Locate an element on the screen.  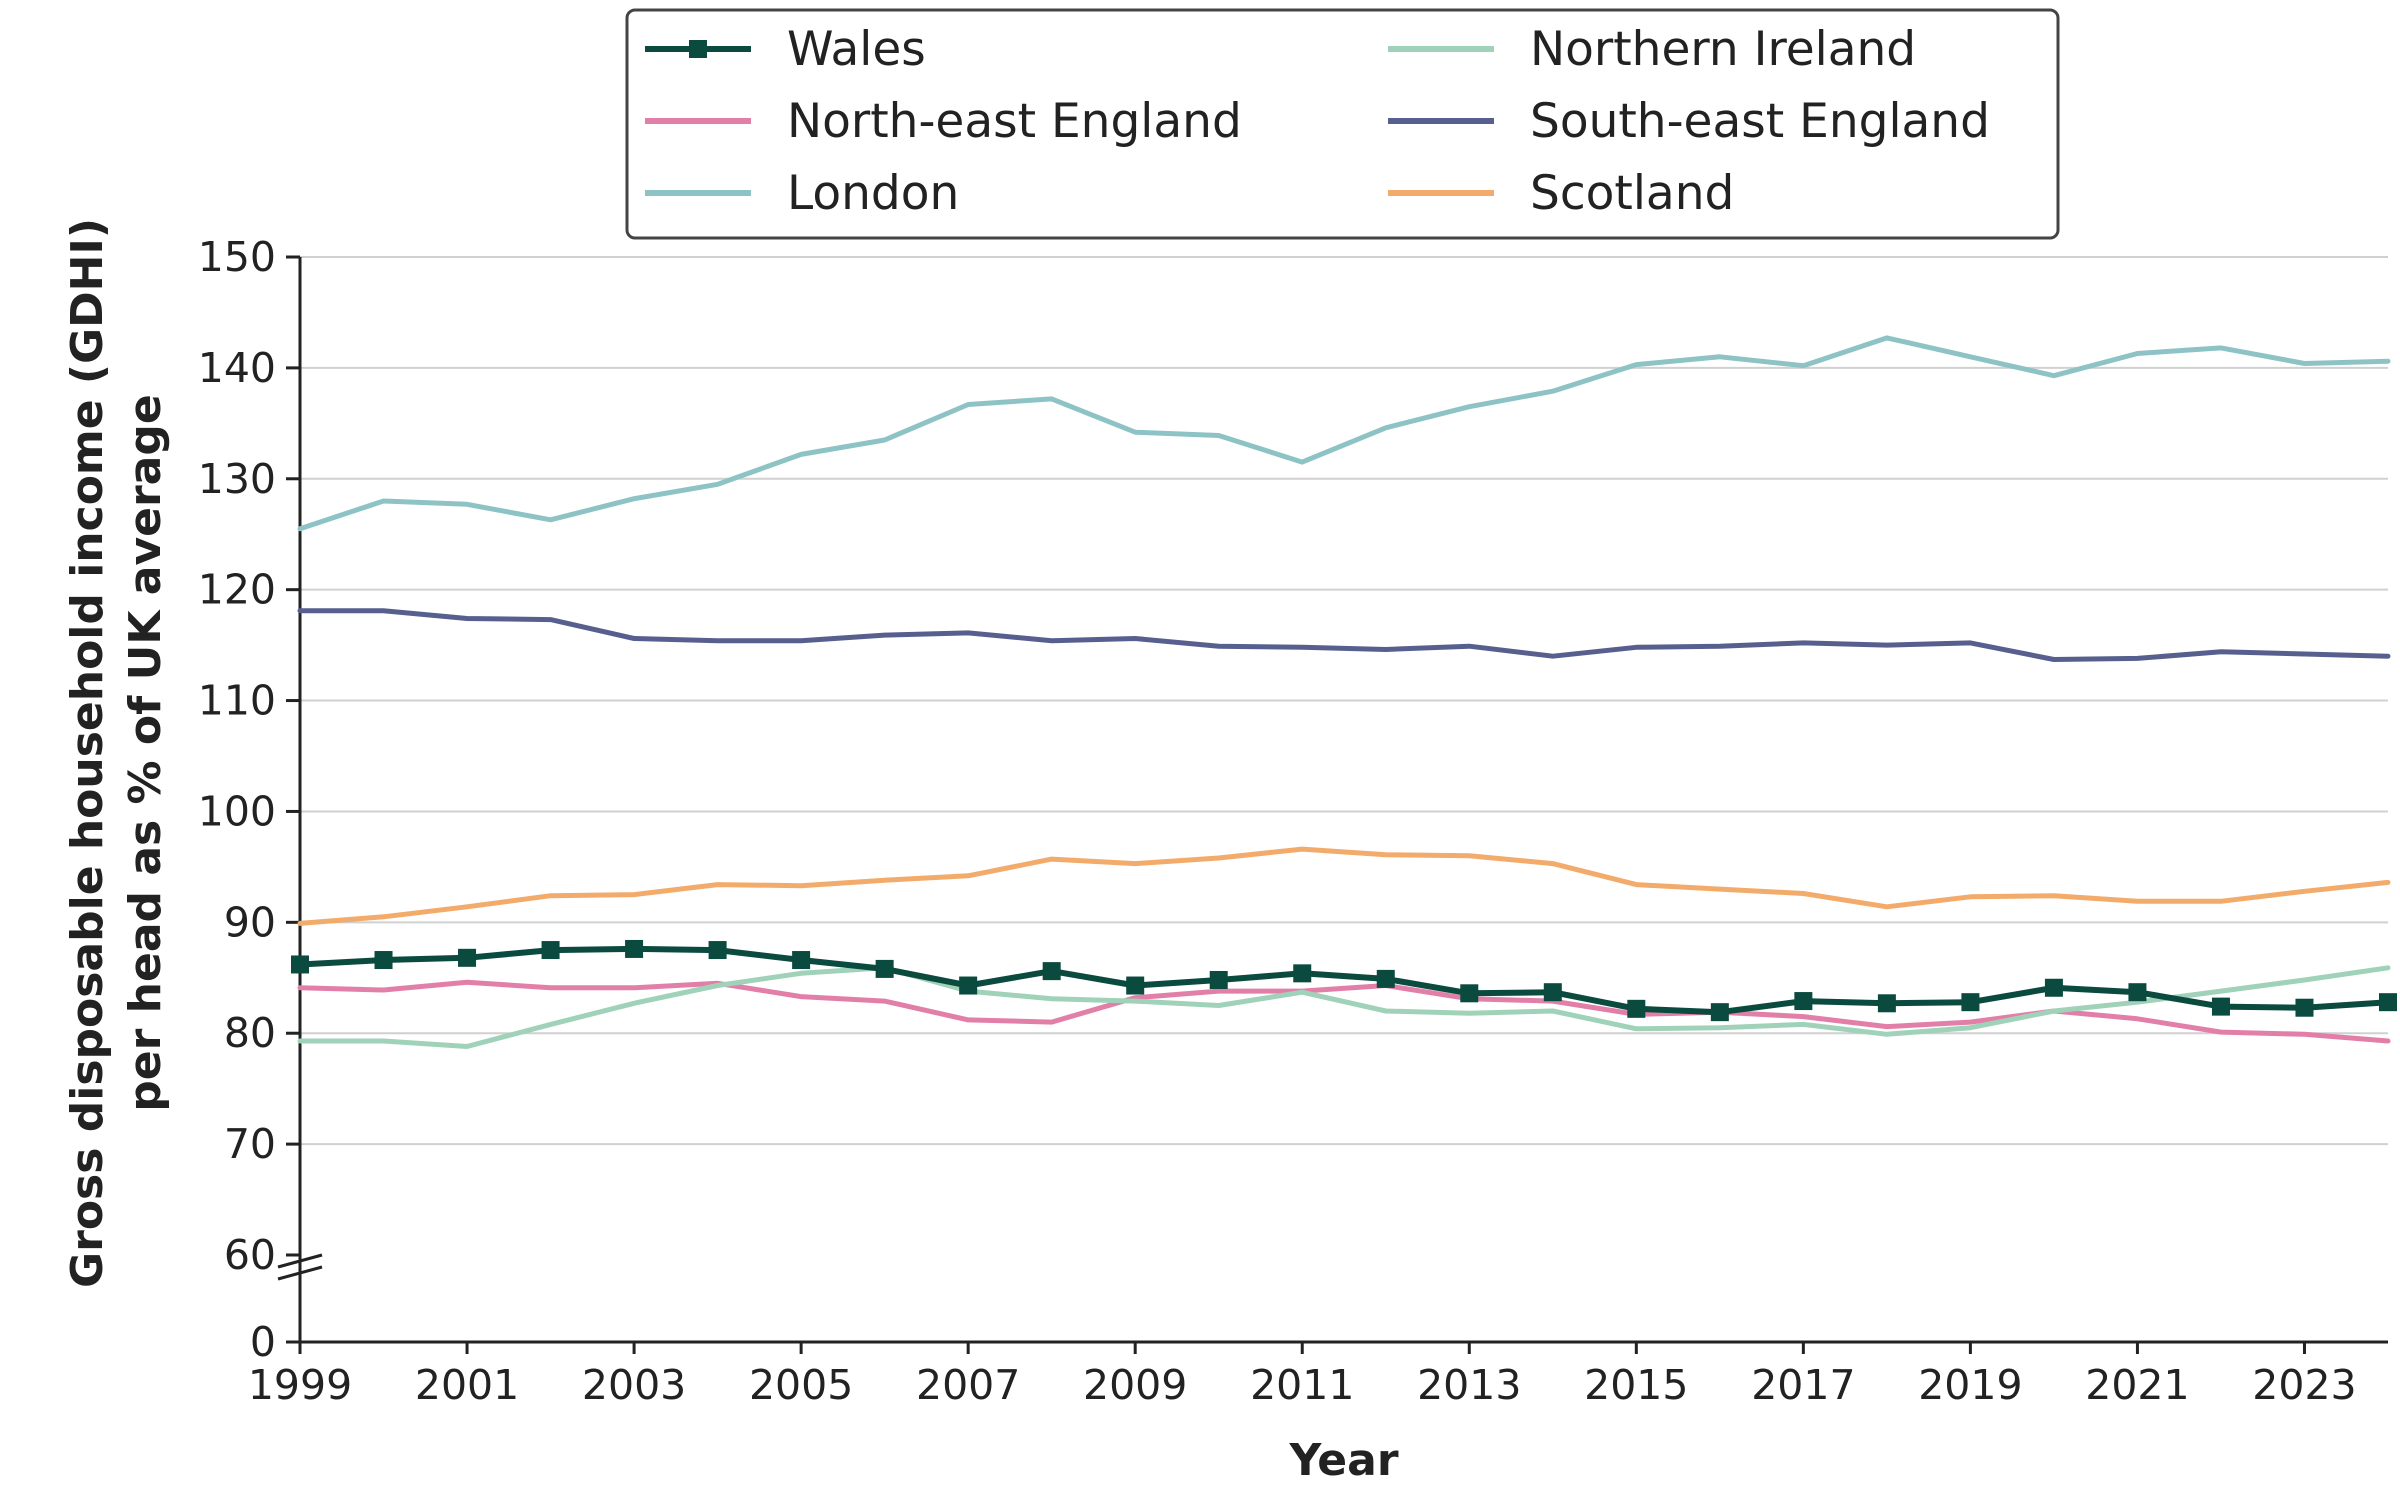
y-tick-label: 60 is located at coordinates (250, 1255).